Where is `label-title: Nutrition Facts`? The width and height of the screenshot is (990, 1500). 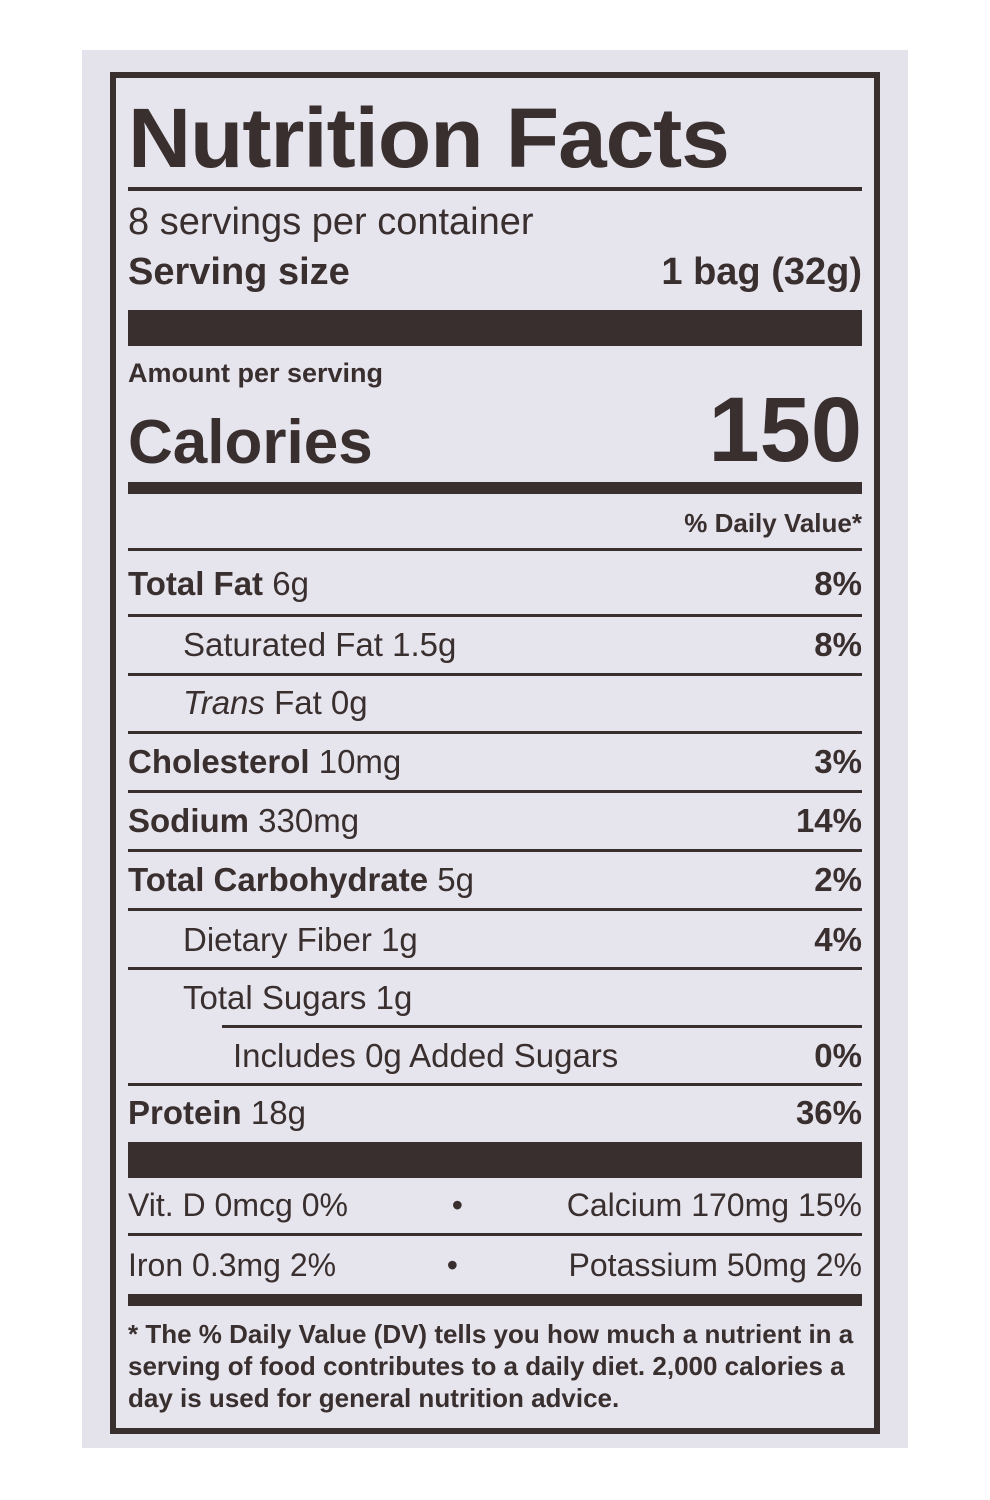 label-title: Nutrition Facts is located at coordinates (429, 138).